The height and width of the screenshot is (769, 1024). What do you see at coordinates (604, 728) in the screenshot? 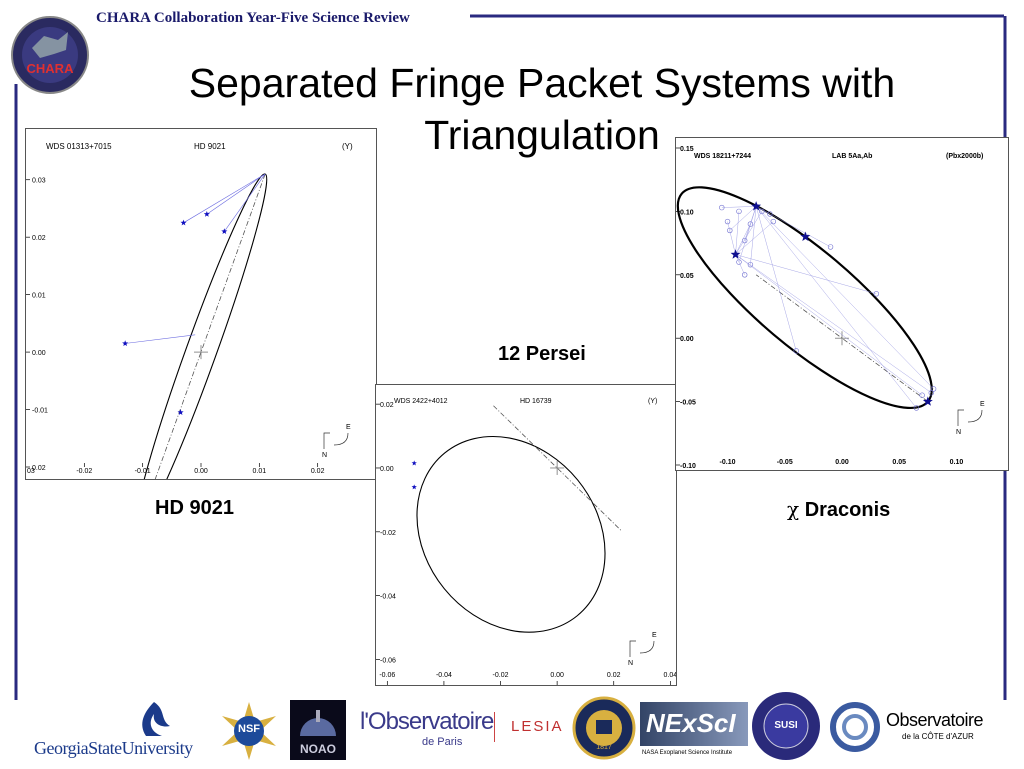
I see `logo-umich: 1817` at bounding box center [604, 728].